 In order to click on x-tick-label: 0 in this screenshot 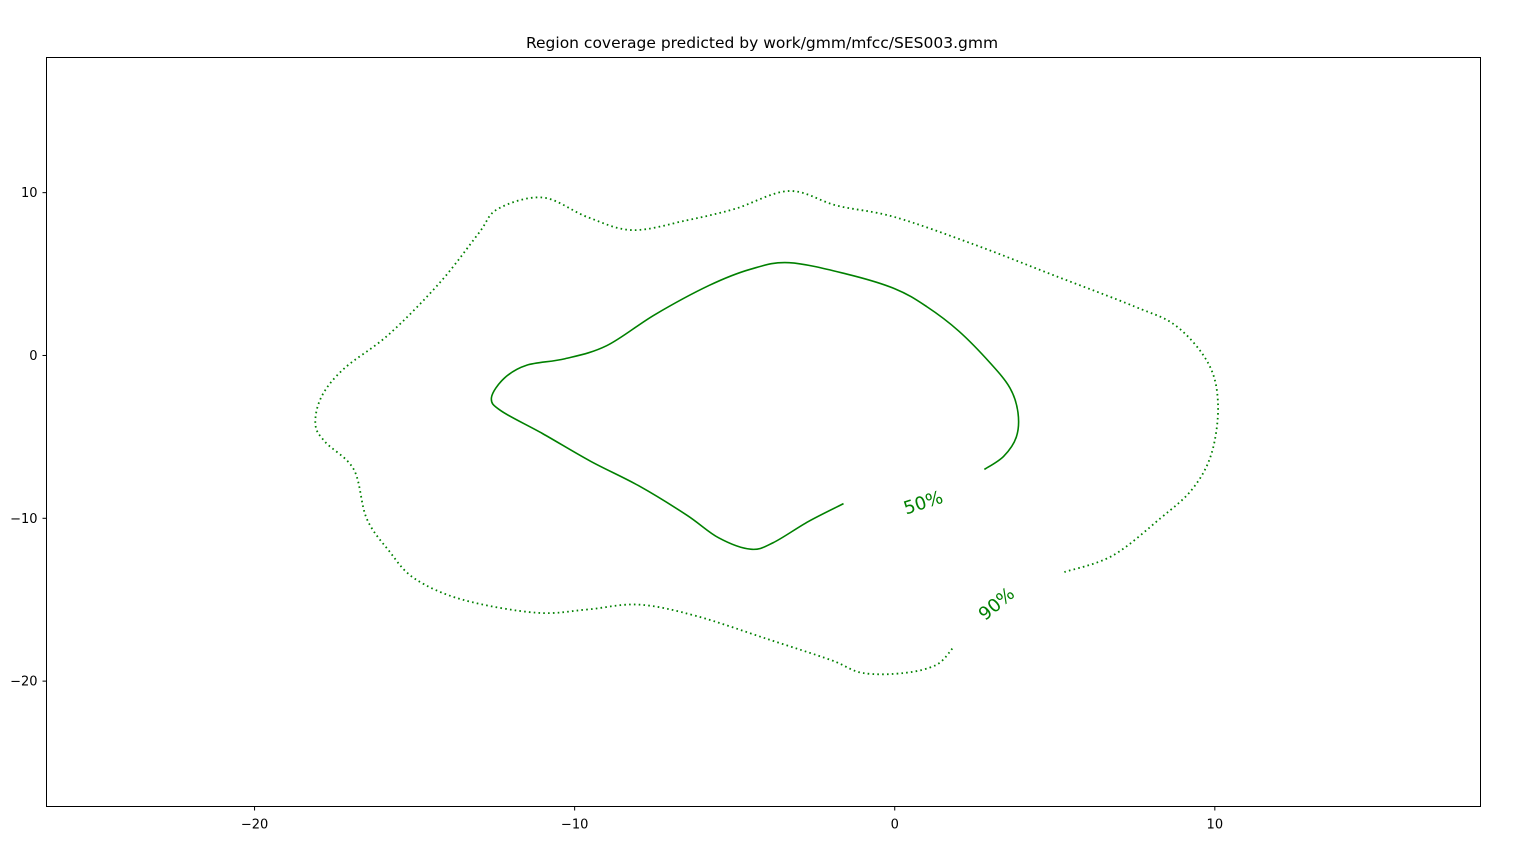, I will do `click(895, 825)`.